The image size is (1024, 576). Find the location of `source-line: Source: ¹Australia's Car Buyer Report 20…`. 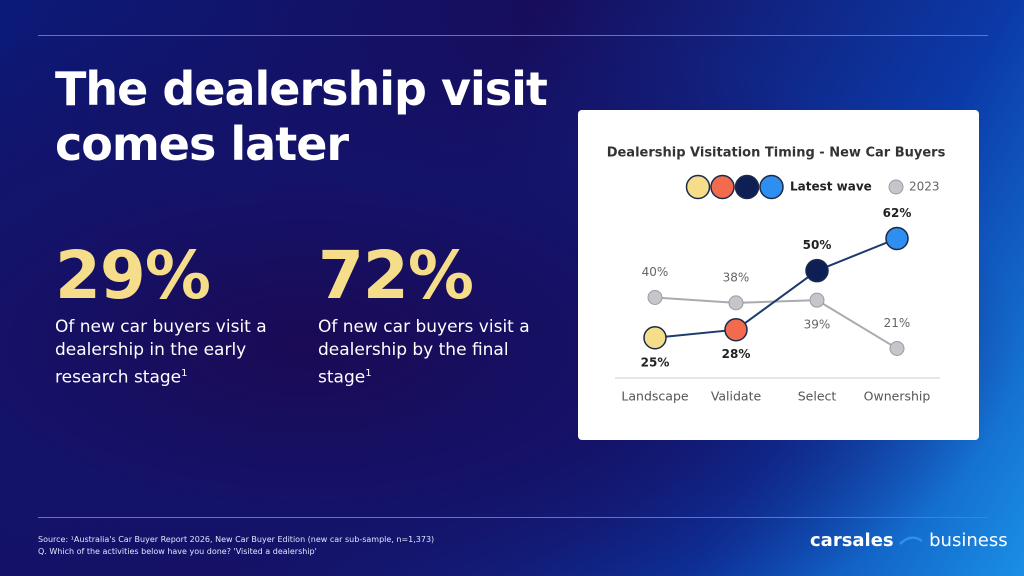

source-line: Source: ¹Australia's Car Buyer Report 20… is located at coordinates (236, 539).